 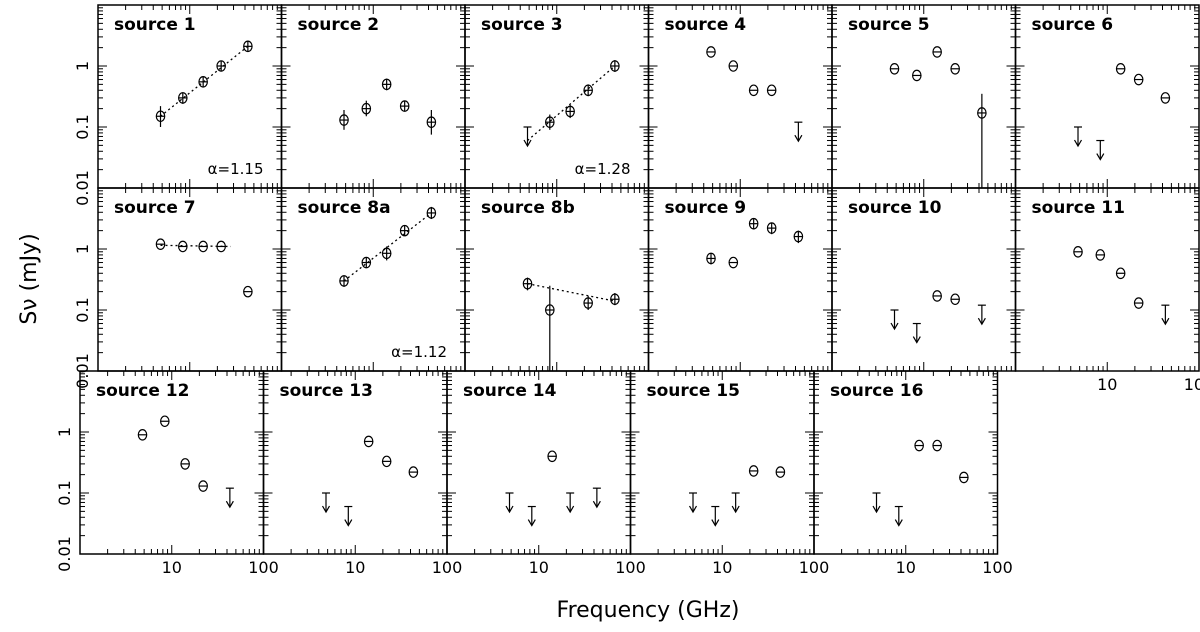 I want to click on alpha-label: α=1.12, so click(x=419, y=352).